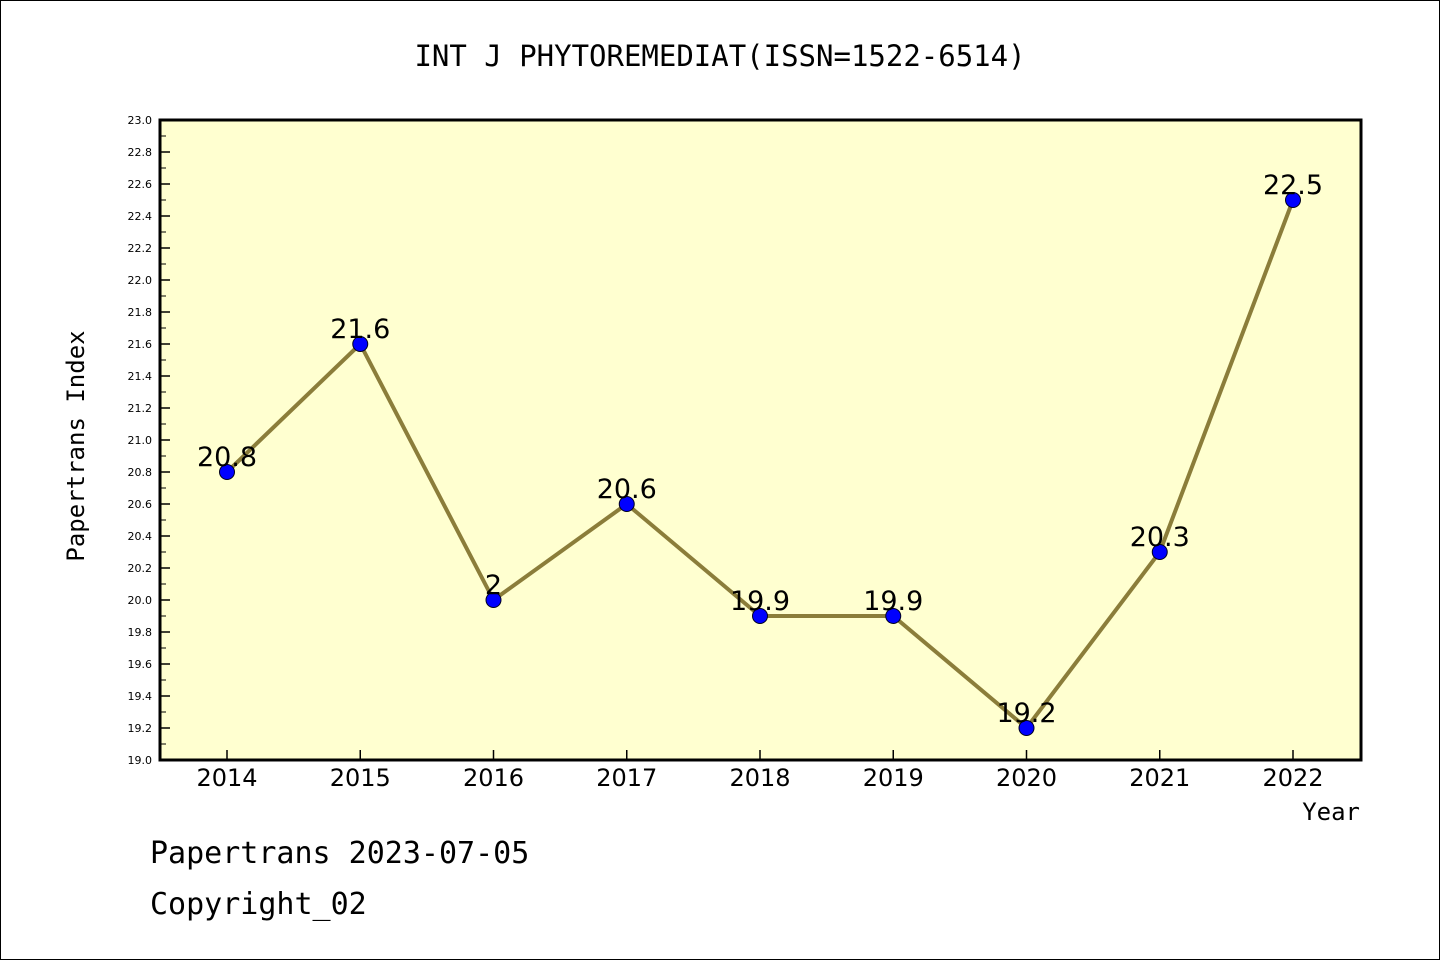 This screenshot has height=960, width=1440. Describe the element at coordinates (140, 728) in the screenshot. I see `y-tick-label: 19.2` at that location.